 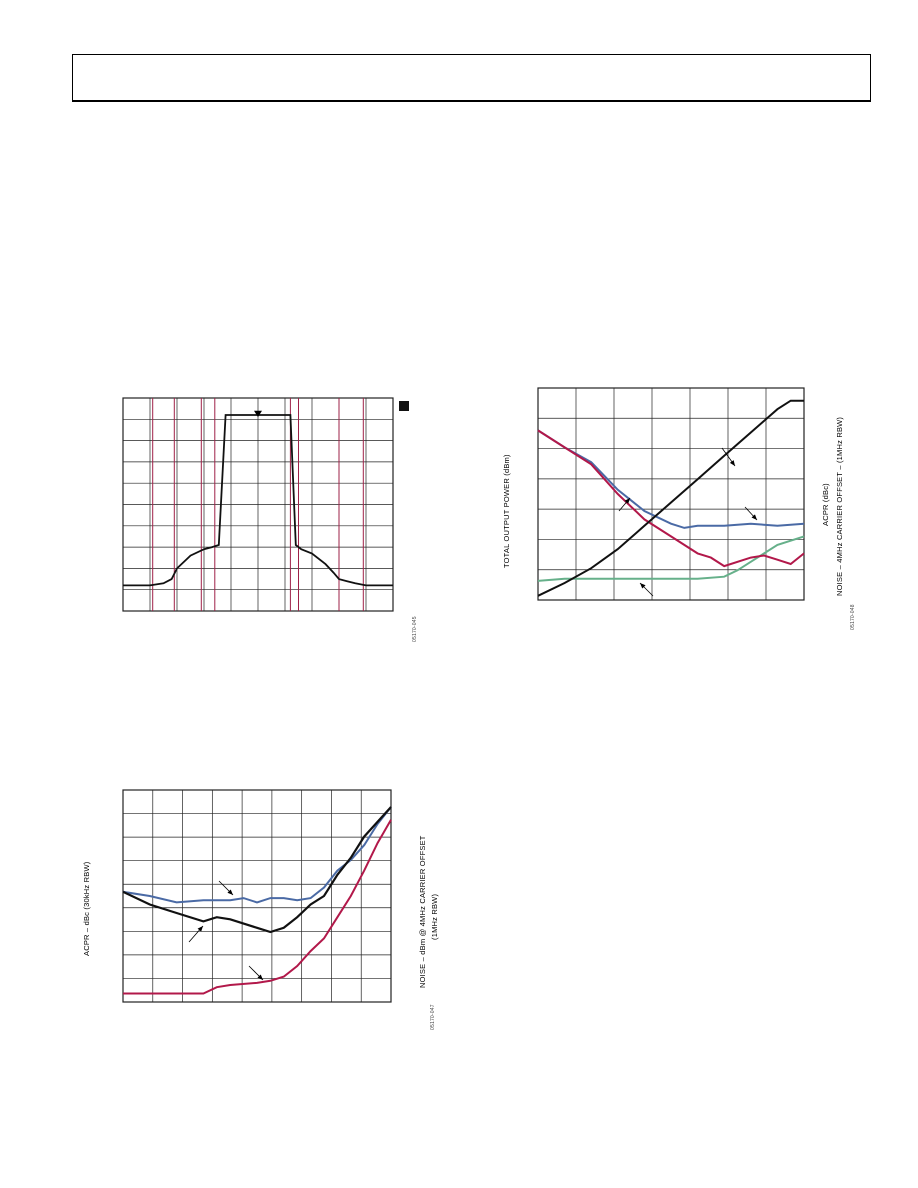 I want to click on output-power-chart, so click(x=671, y=494).